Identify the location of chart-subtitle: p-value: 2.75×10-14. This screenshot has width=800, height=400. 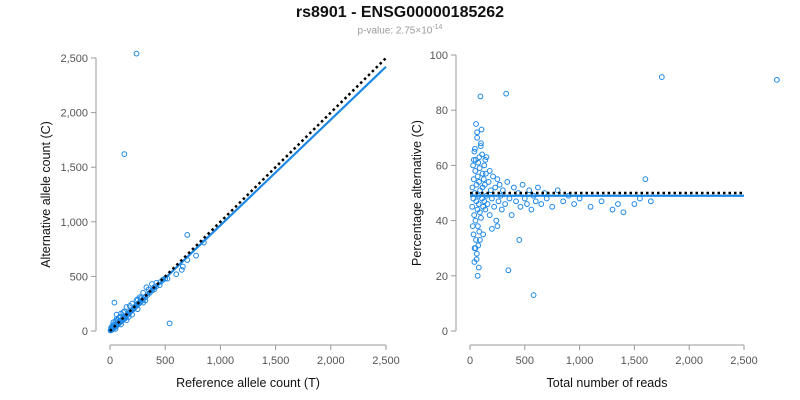
(400, 30).